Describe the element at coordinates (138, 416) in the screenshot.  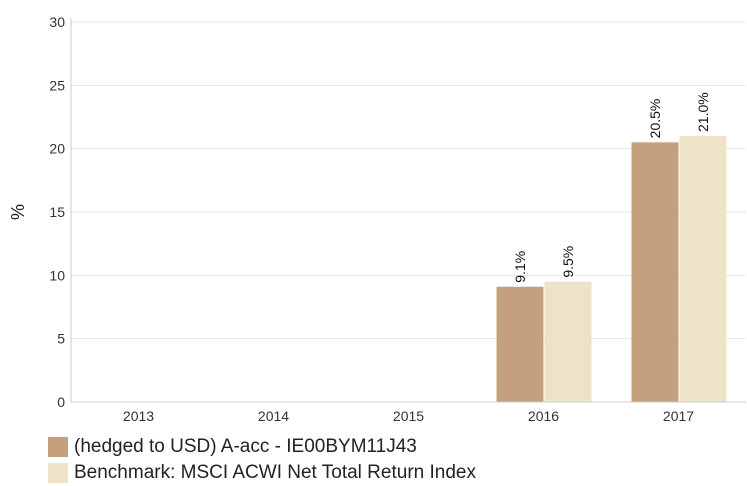
I see `x-tick-label: 2013` at that location.